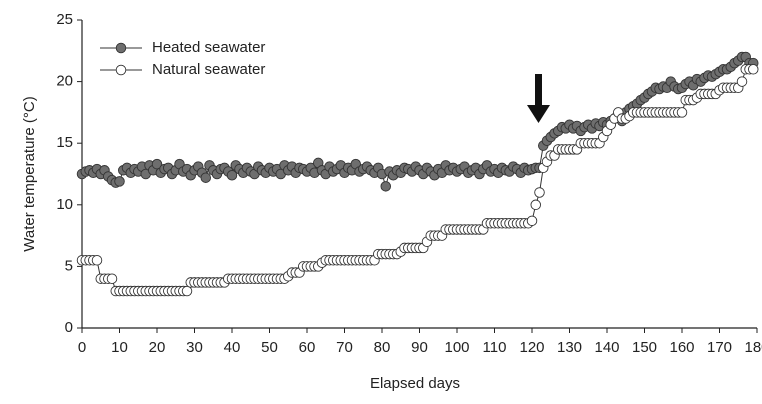 This screenshot has width=762, height=404. I want to click on x-tick-label: 150, so click(644, 347).